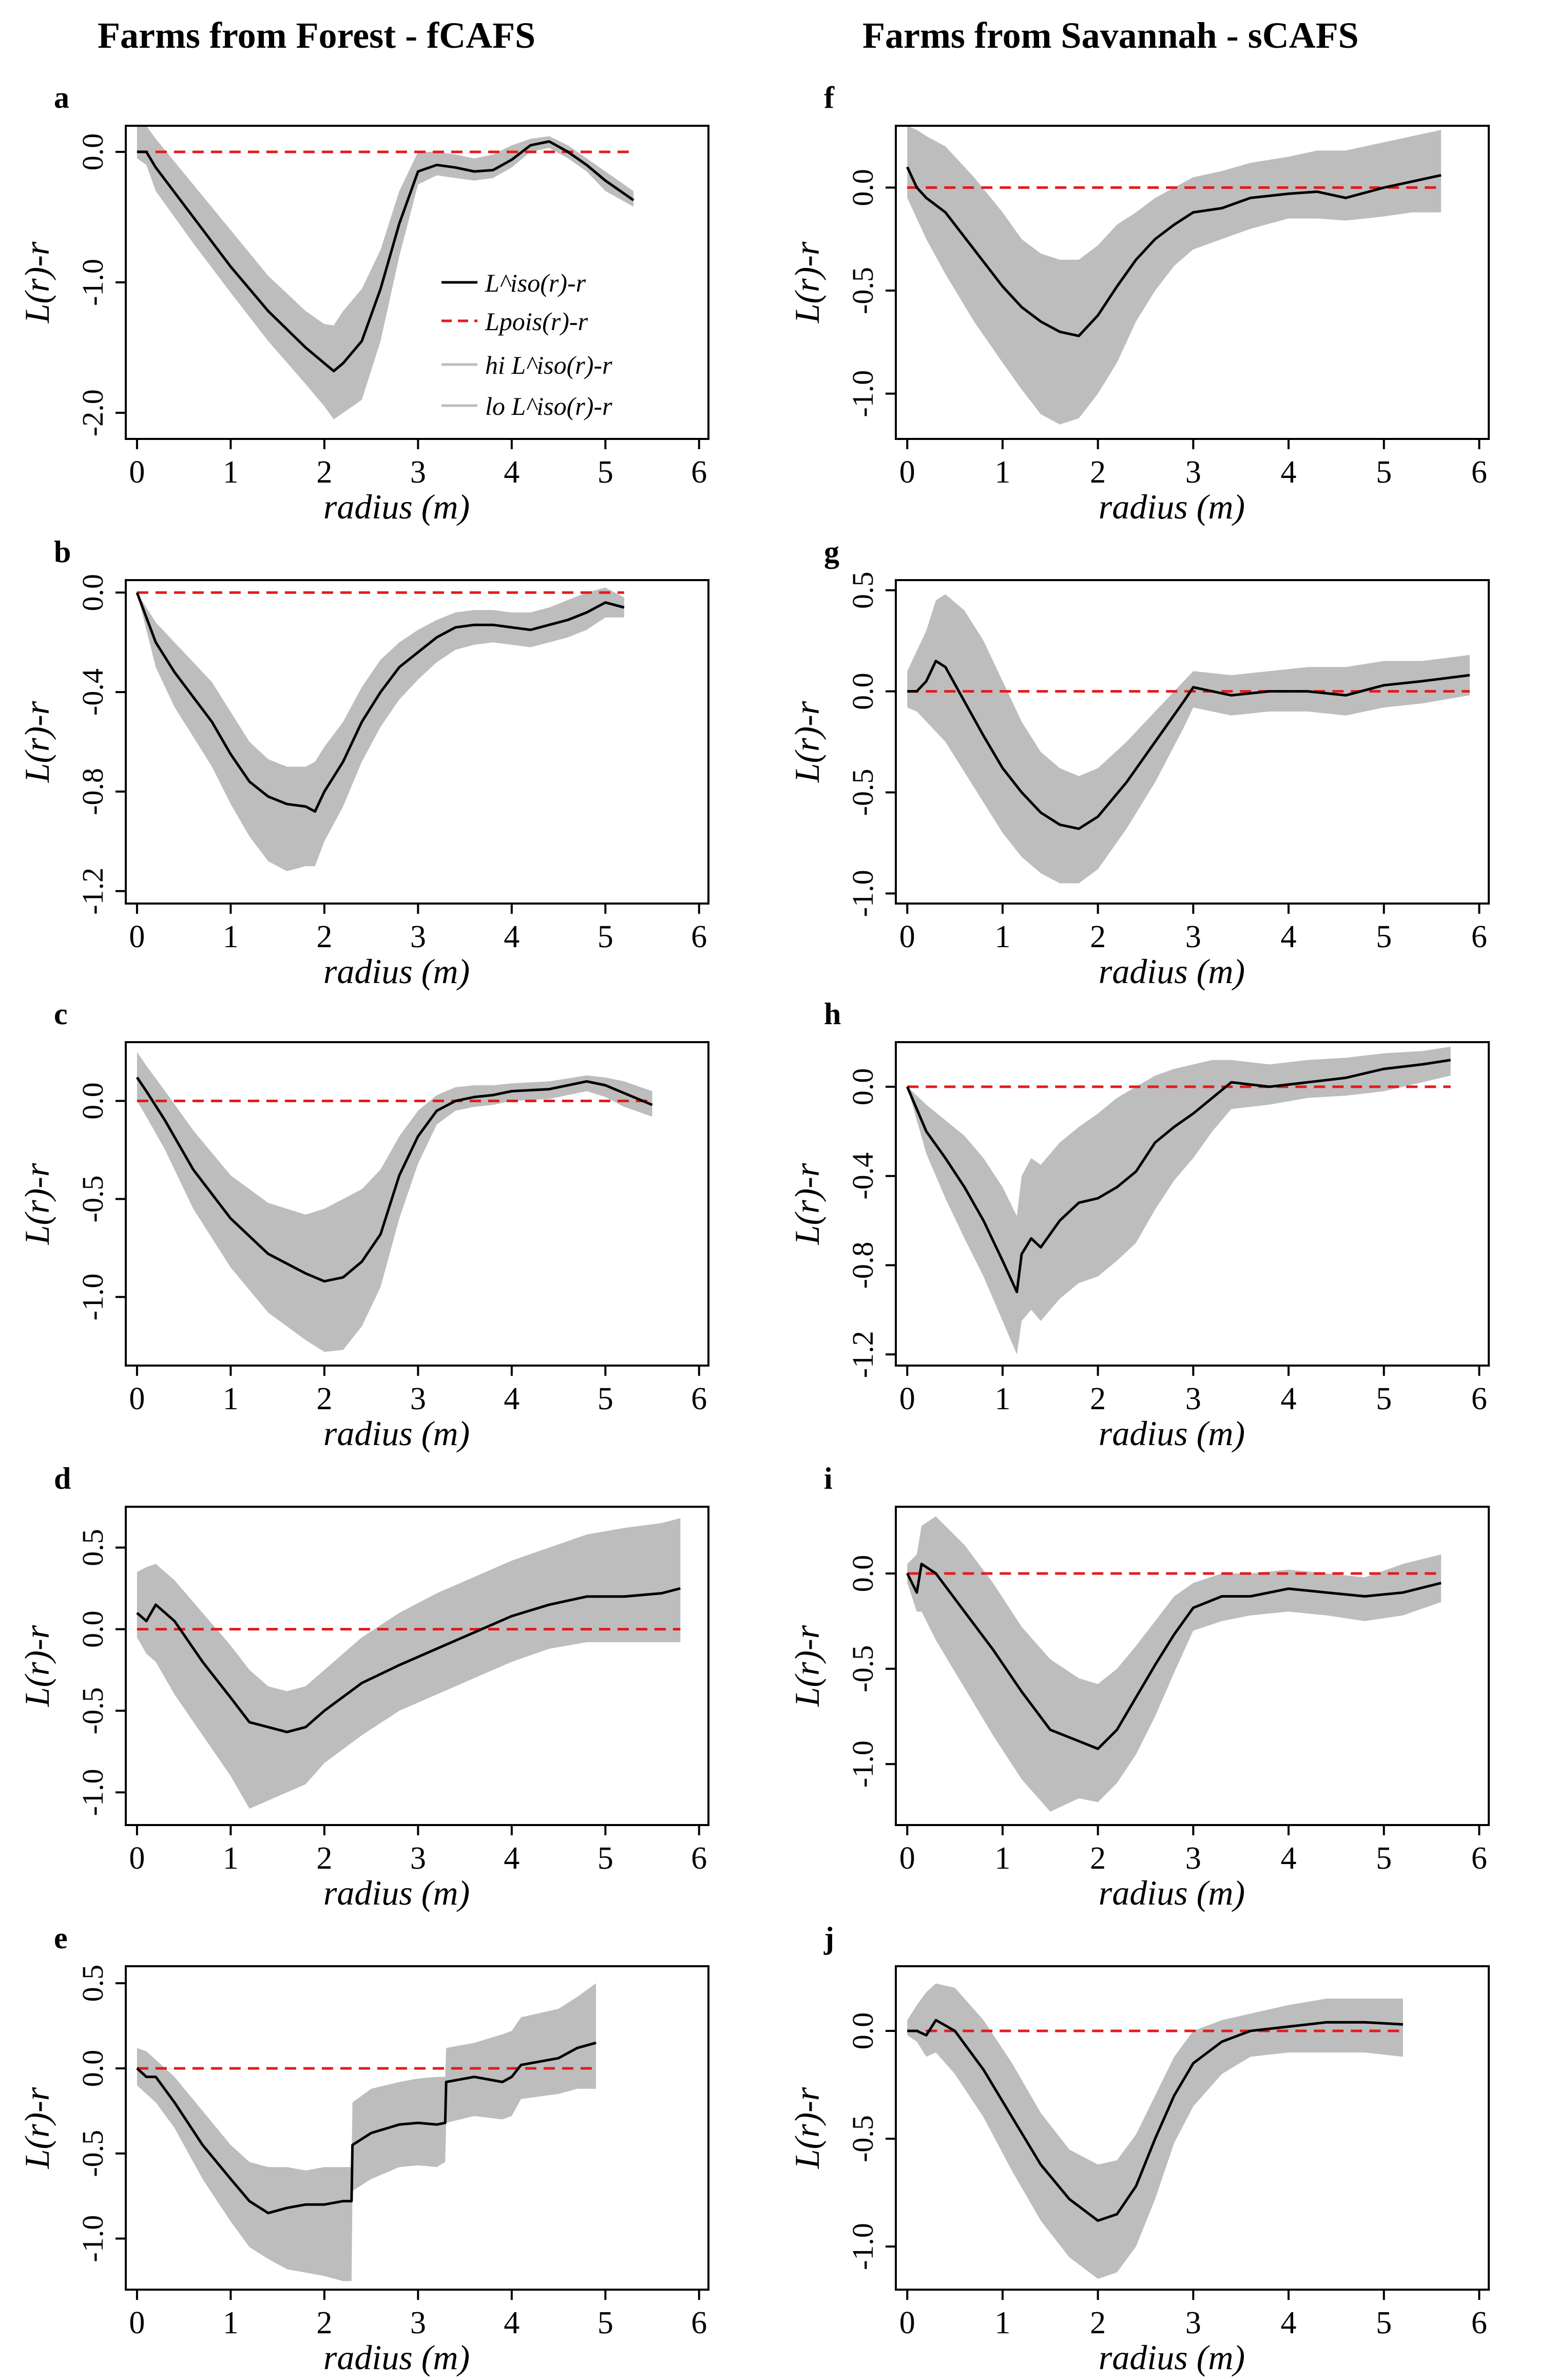 Image resolution: width=1556 pixels, height=2380 pixels. Describe the element at coordinates (92, 1199) in the screenshot. I see `y-tick-label-c: -0.5` at that location.